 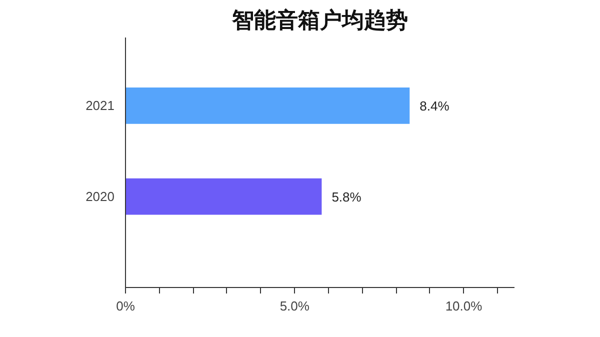 I want to click on y-tick-label: 2021, so click(x=100, y=106).